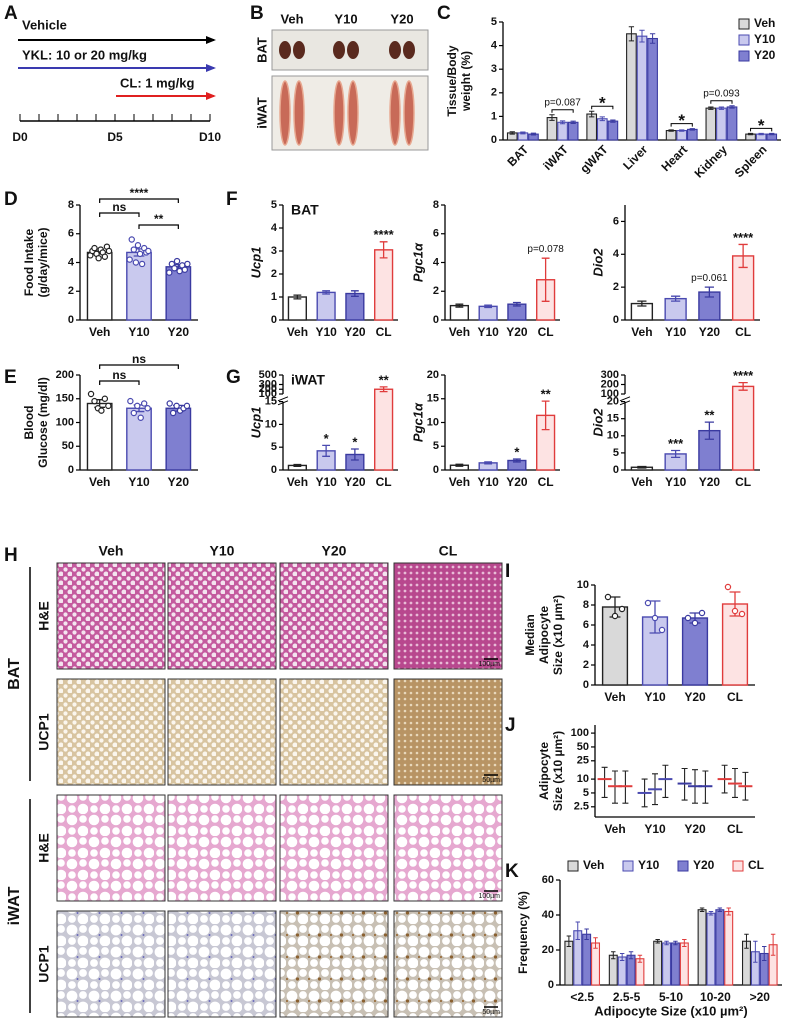  I want to click on legend-swatch, so click(683, 866).